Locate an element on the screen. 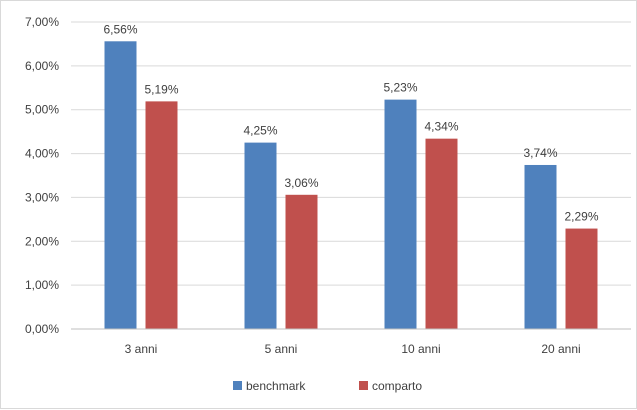  data-label-comparto: 4,34% is located at coordinates (441, 127).